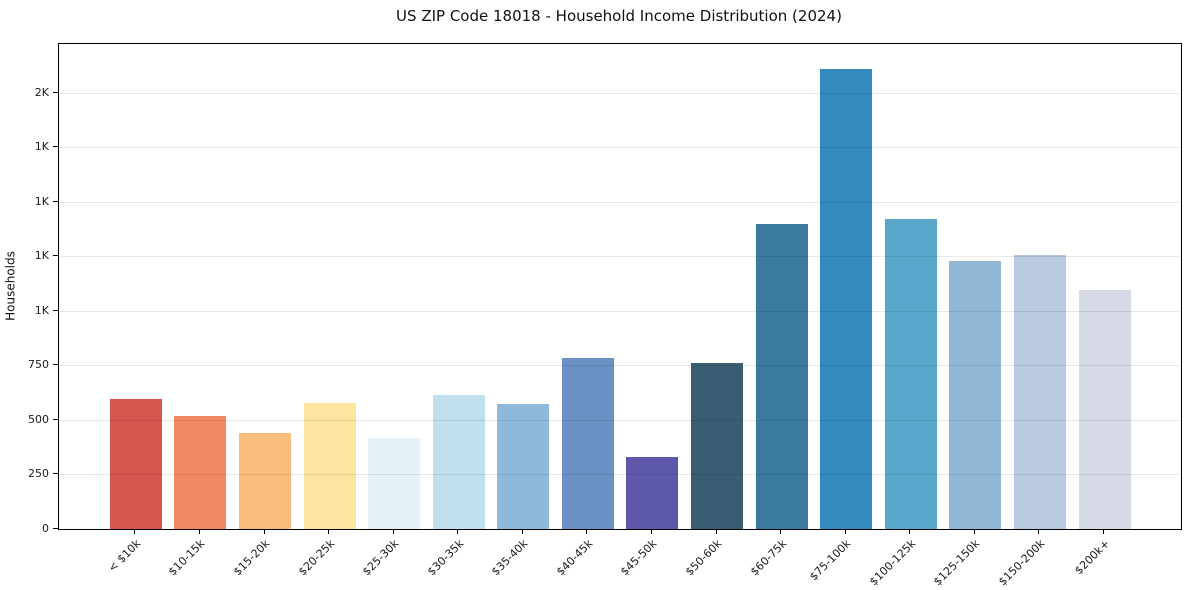 The image size is (1189, 590). What do you see at coordinates (135, 464) in the screenshot?
I see `bar-< $10k` at bounding box center [135, 464].